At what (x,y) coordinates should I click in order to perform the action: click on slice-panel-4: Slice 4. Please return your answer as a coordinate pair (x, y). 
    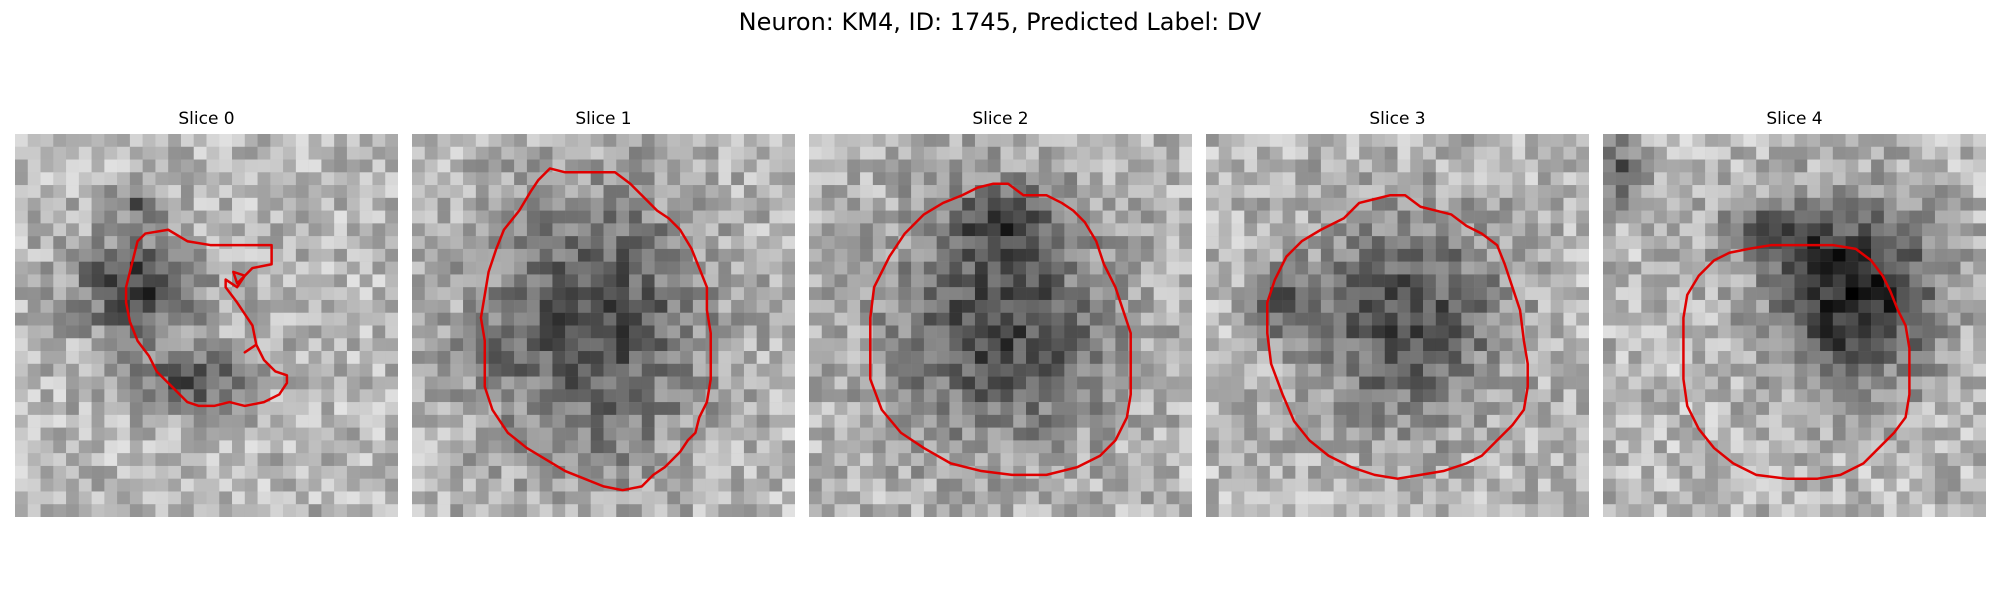
    Looking at the image, I should click on (1794, 312).